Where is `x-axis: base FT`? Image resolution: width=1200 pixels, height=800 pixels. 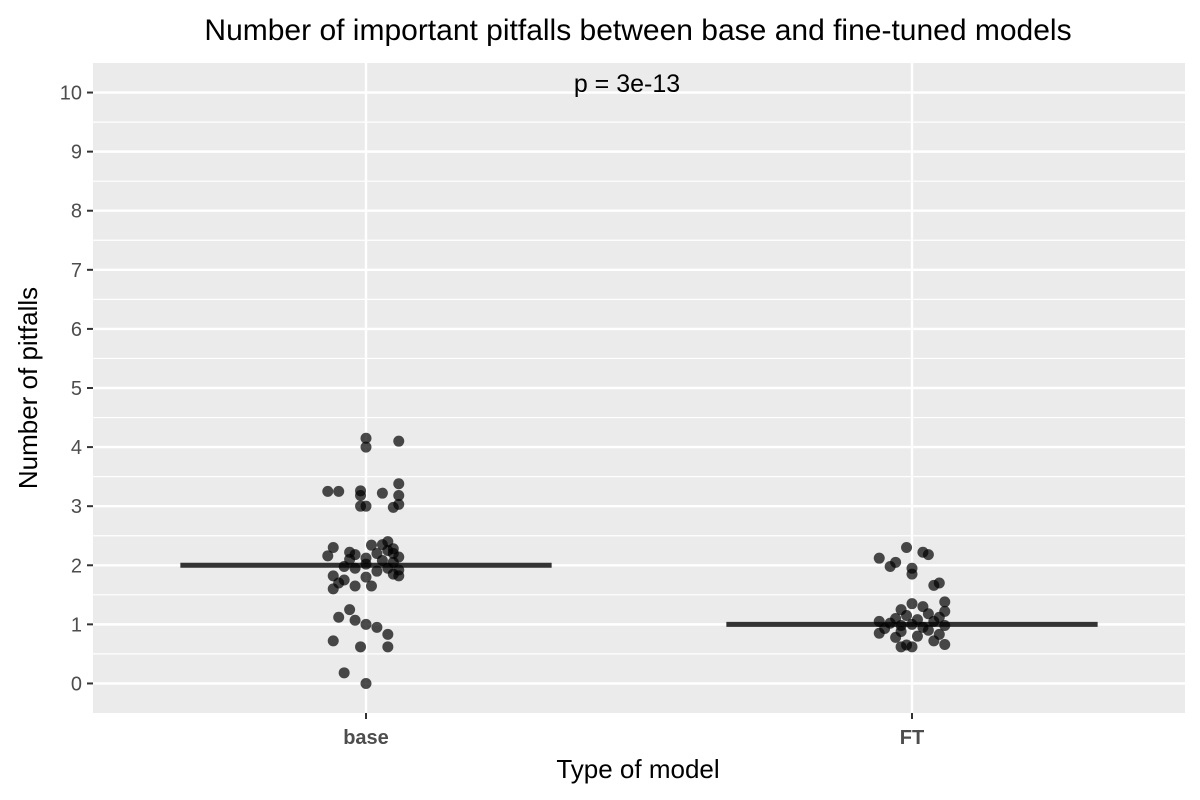 x-axis: base FT is located at coordinates (633, 731).